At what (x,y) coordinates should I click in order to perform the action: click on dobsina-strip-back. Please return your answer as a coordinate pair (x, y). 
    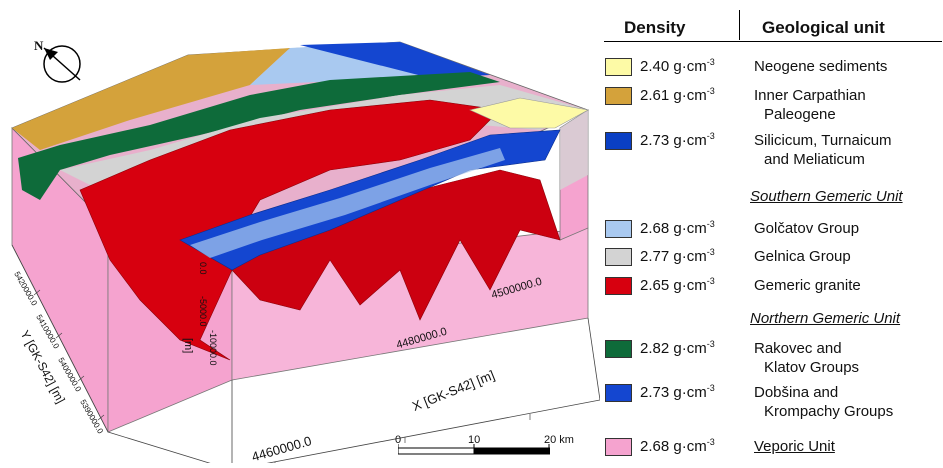
    Looking at the image, I should click on (395, 60).